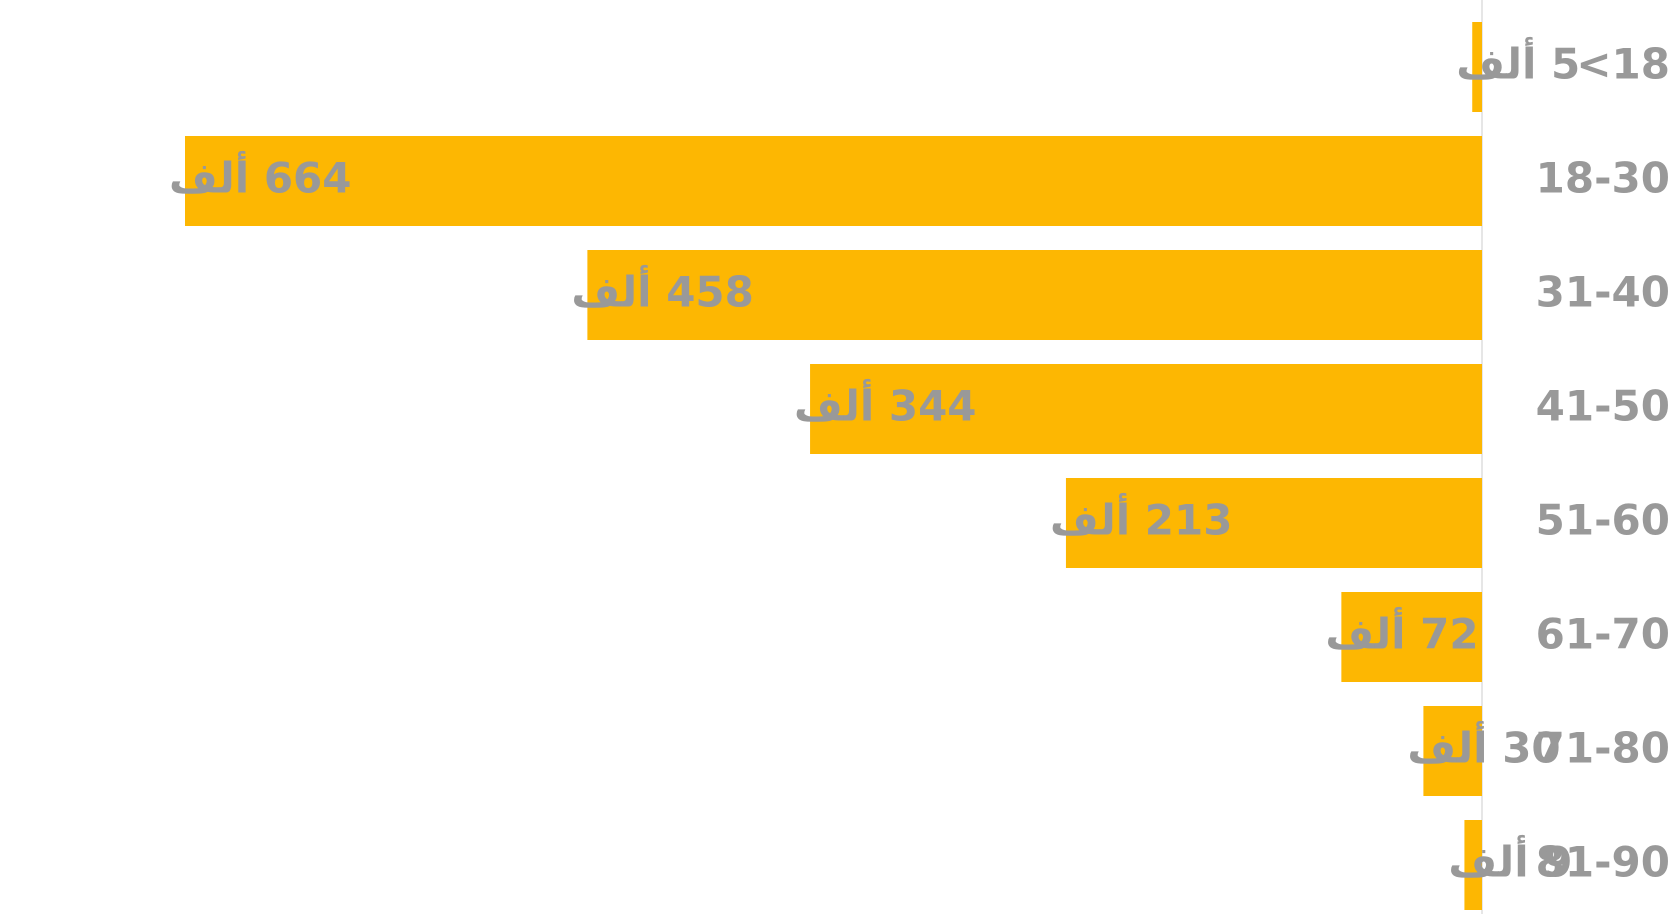 This screenshot has height=914, width=1680. What do you see at coordinates (1141, 519) in the screenshot?
I see `value-label: 213 ألف` at bounding box center [1141, 519].